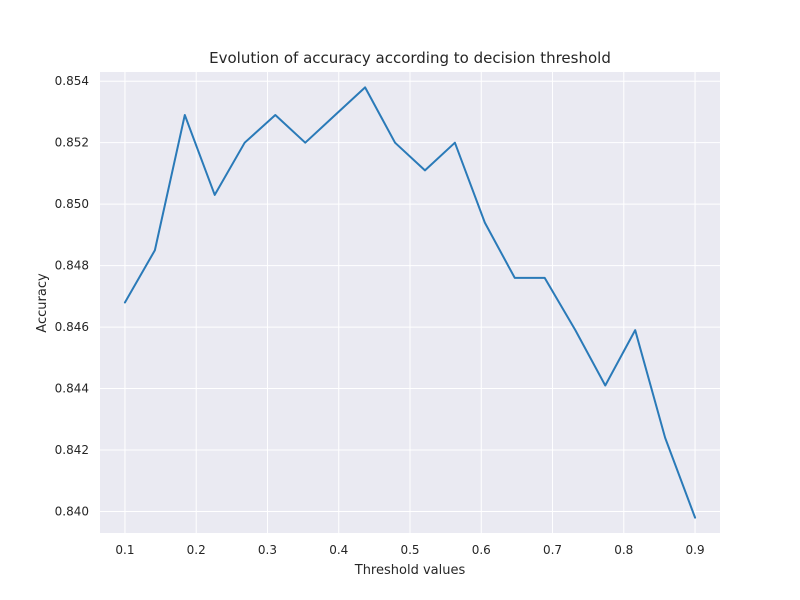  Describe the element at coordinates (338, 550) in the screenshot. I see `x-tick-label: 0.4` at that location.